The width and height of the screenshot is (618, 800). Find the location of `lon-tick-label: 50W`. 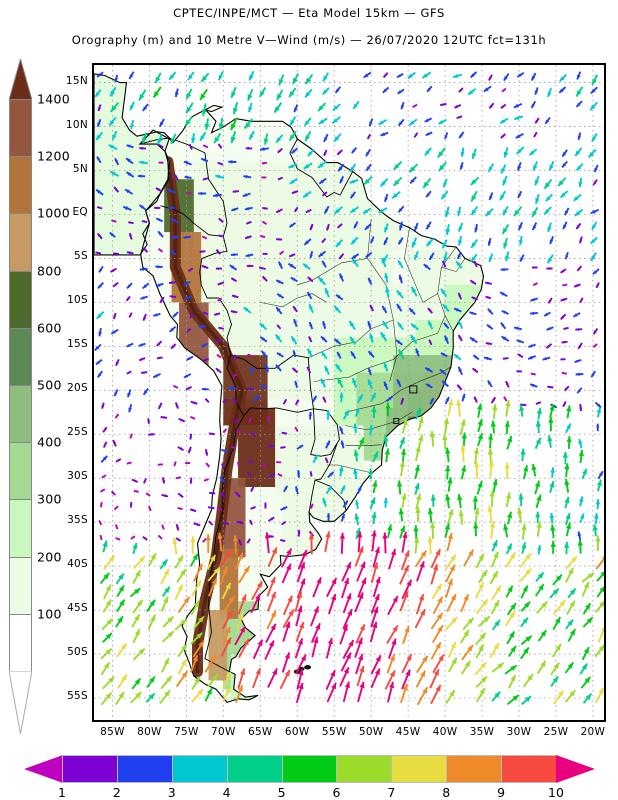

lon-tick-label: 50W is located at coordinates (371, 732).